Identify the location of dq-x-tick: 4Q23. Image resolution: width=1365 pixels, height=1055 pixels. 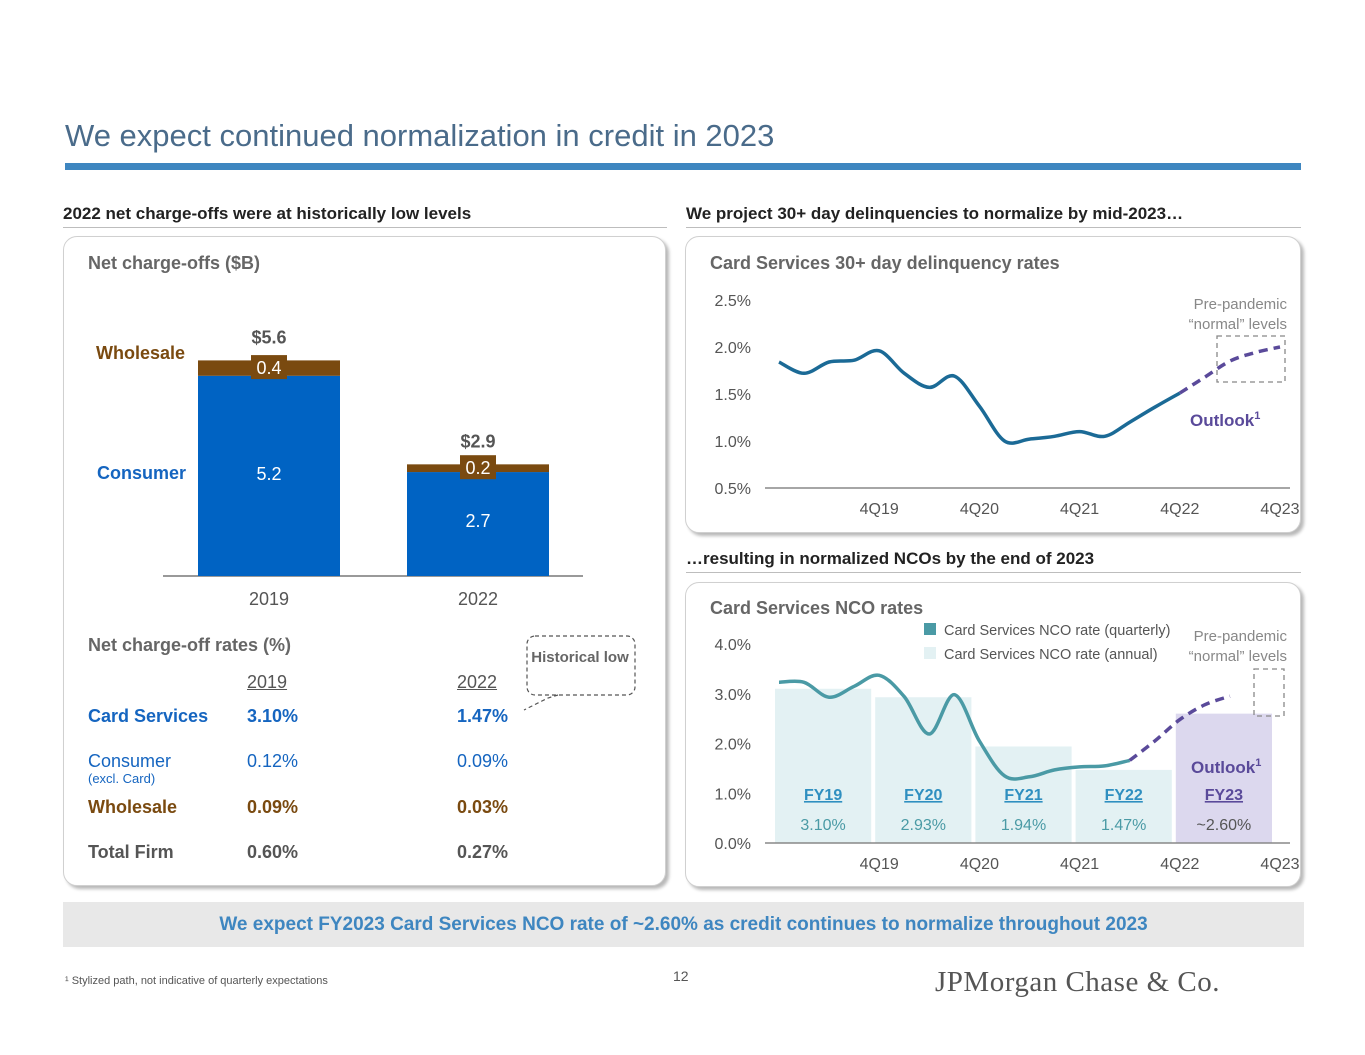
(1279, 509).